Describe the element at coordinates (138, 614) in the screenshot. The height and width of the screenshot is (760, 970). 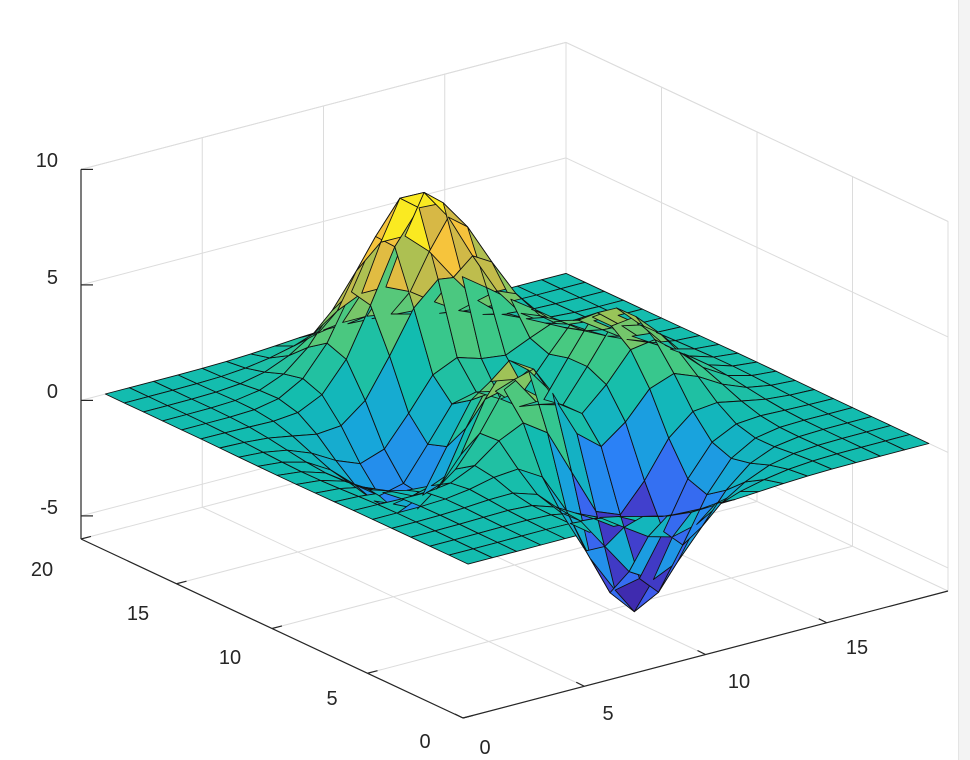
I see `y-tick-label: 15` at that location.